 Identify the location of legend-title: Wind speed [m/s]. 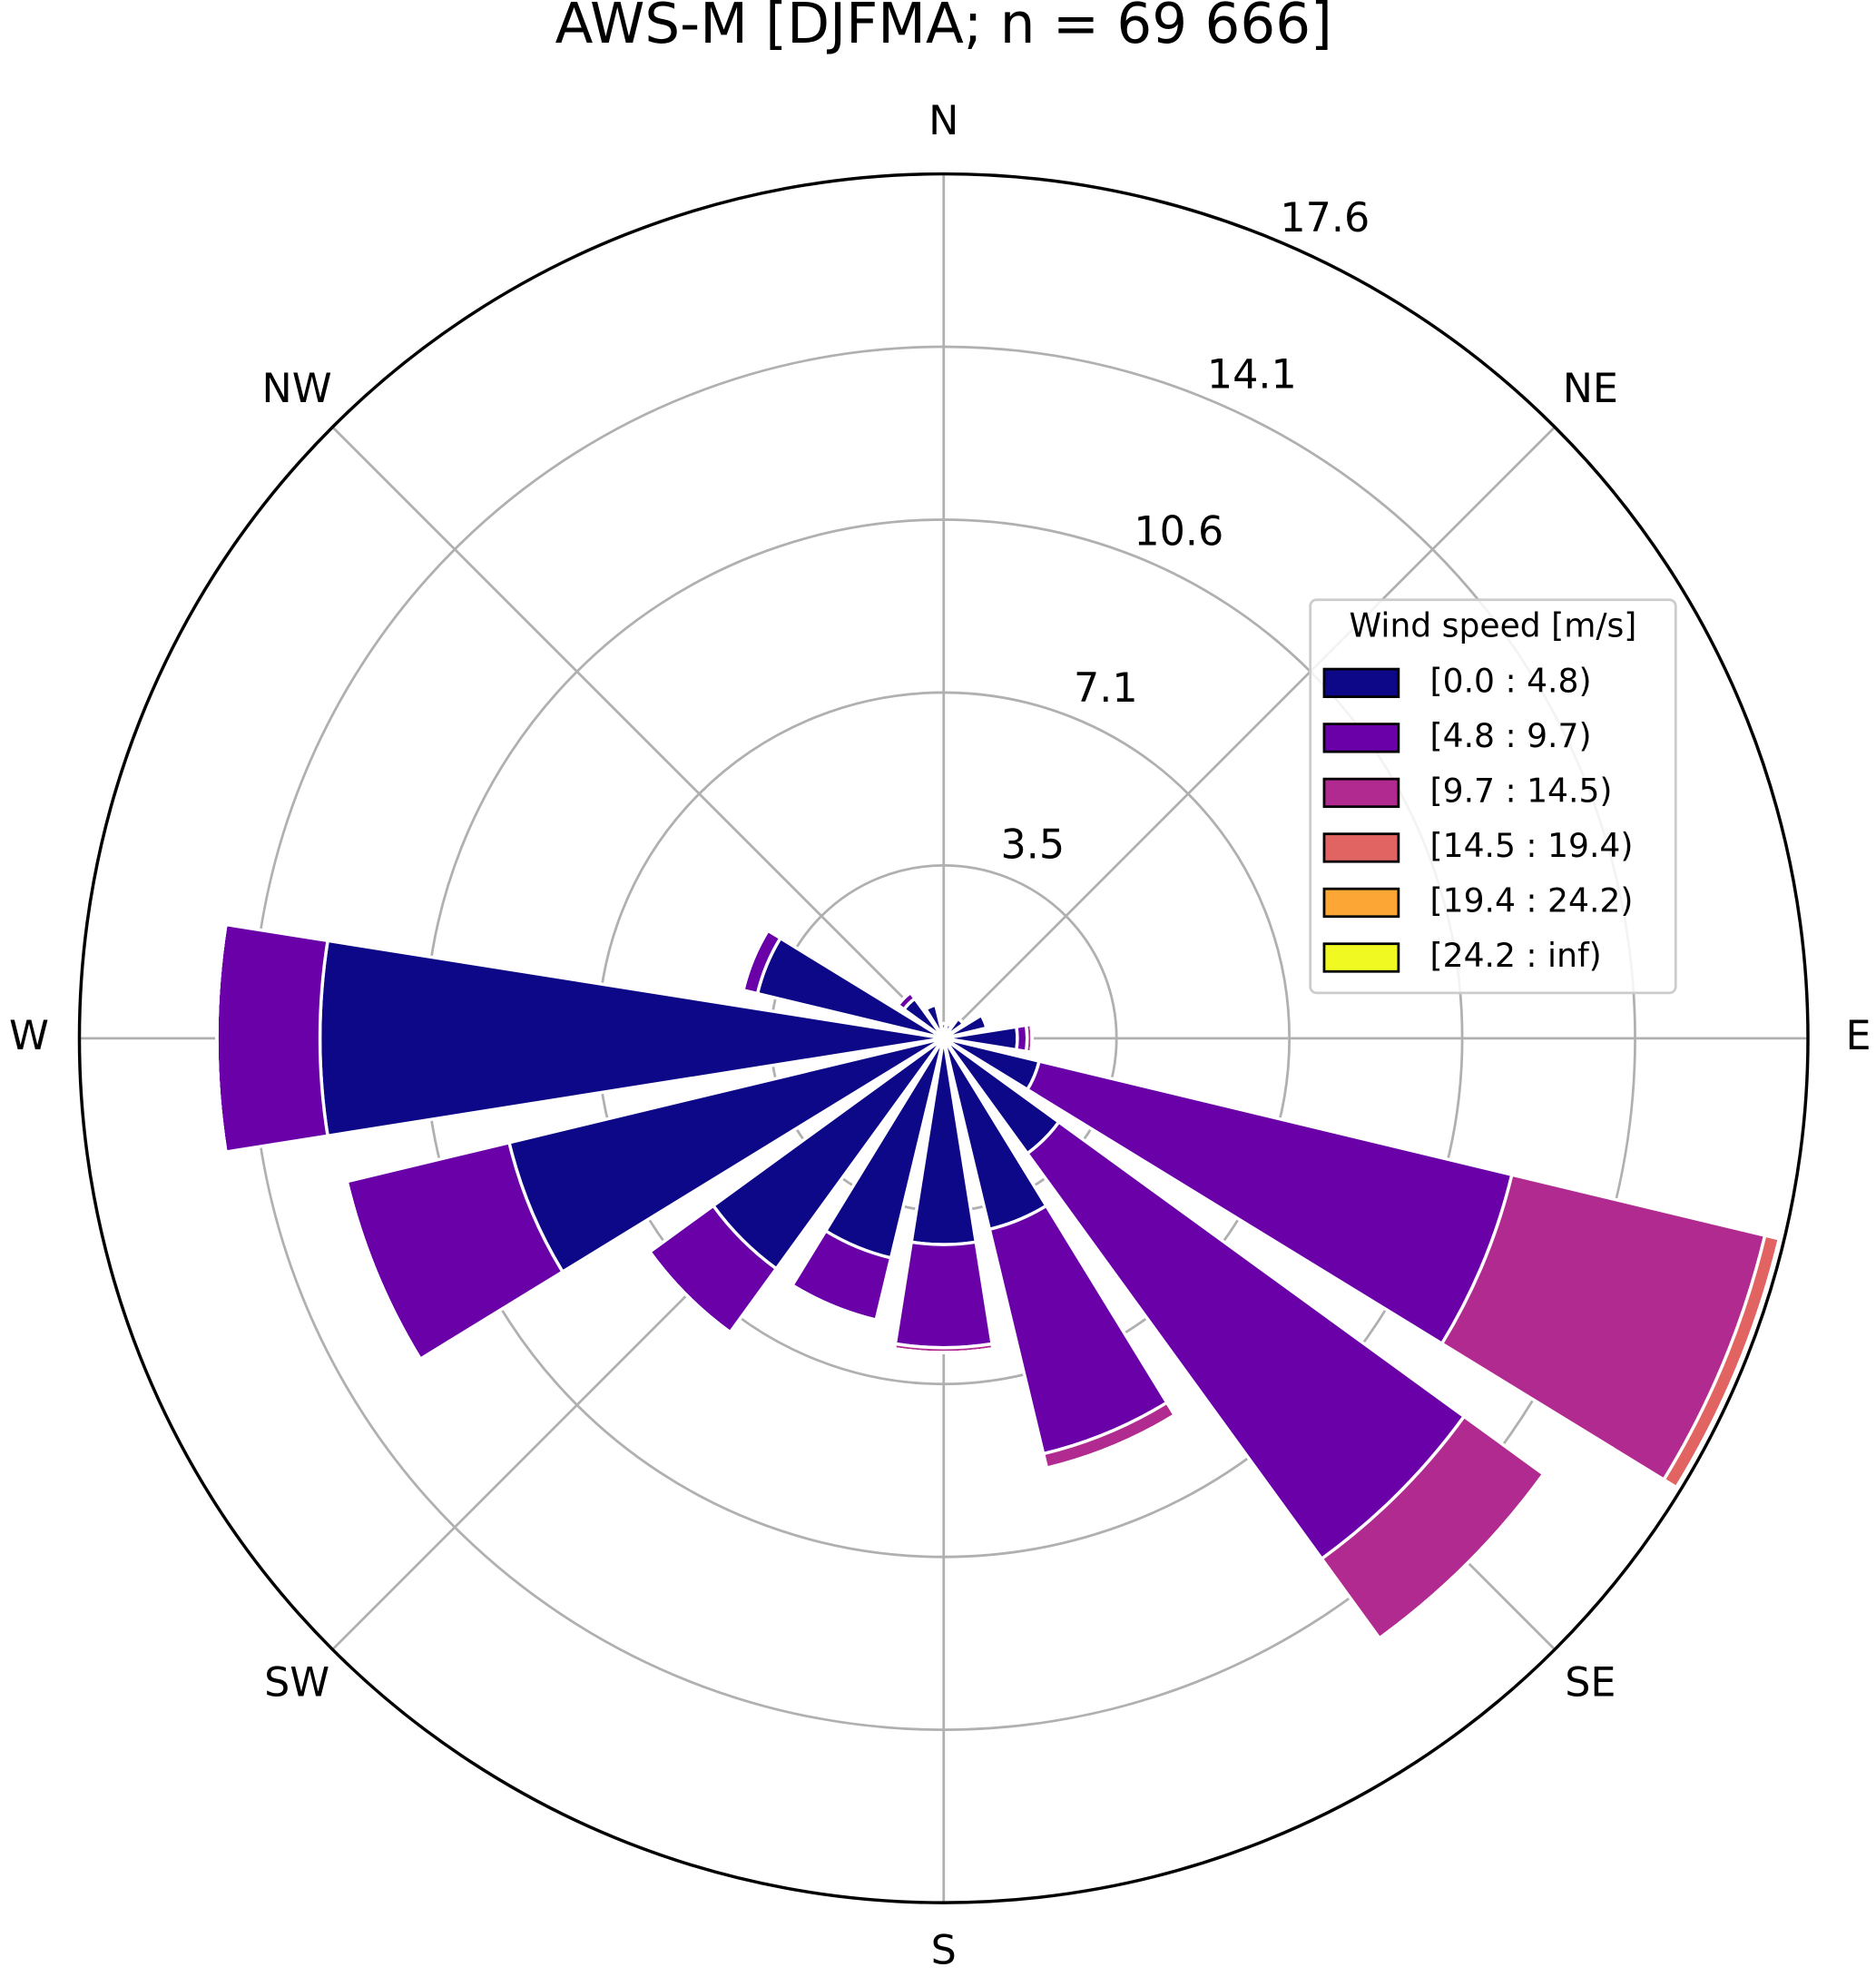
(1493, 625).